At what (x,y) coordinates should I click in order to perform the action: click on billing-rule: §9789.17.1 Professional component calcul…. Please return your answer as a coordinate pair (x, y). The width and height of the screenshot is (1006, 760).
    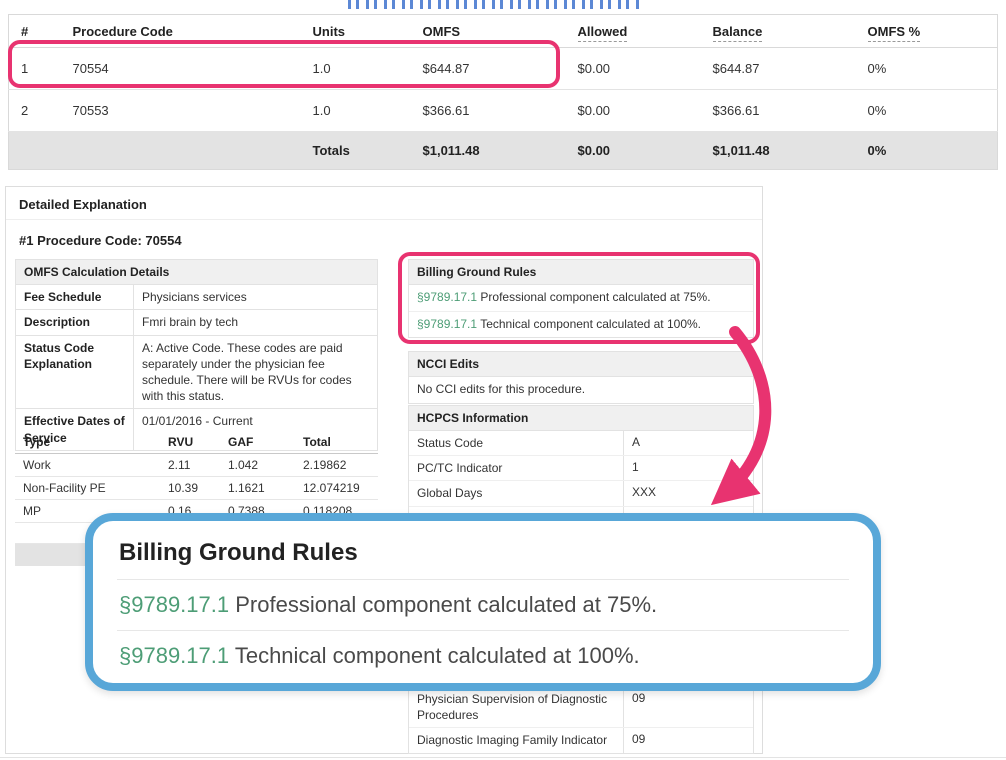
    Looking at the image, I should click on (581, 298).